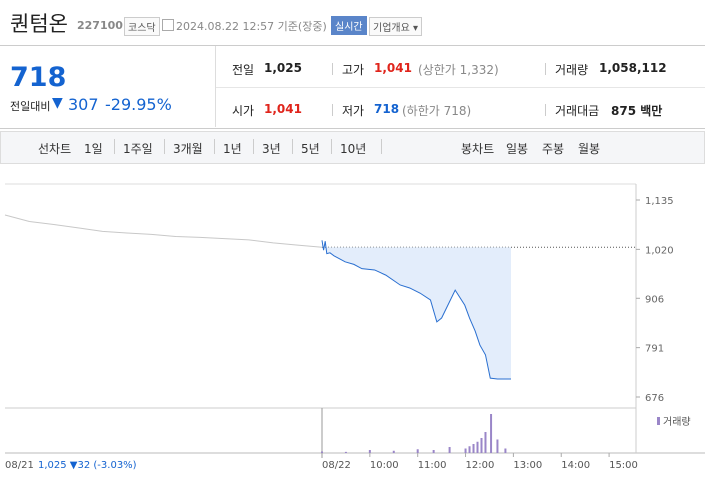  I want to click on realtime-badge: 실시간, so click(349, 25).